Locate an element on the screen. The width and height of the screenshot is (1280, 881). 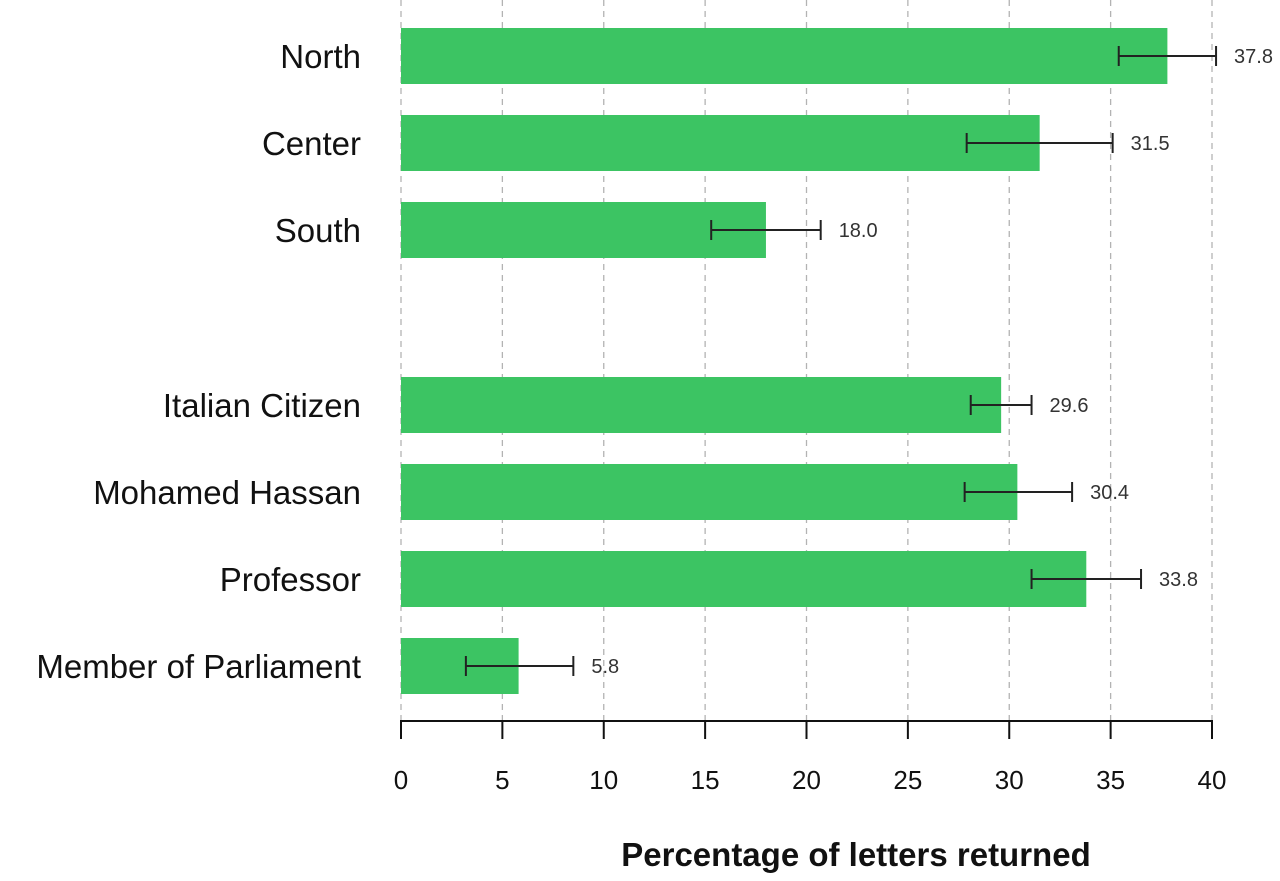
data-label-member-of-parliament: 5.8 is located at coordinates (605, 667).